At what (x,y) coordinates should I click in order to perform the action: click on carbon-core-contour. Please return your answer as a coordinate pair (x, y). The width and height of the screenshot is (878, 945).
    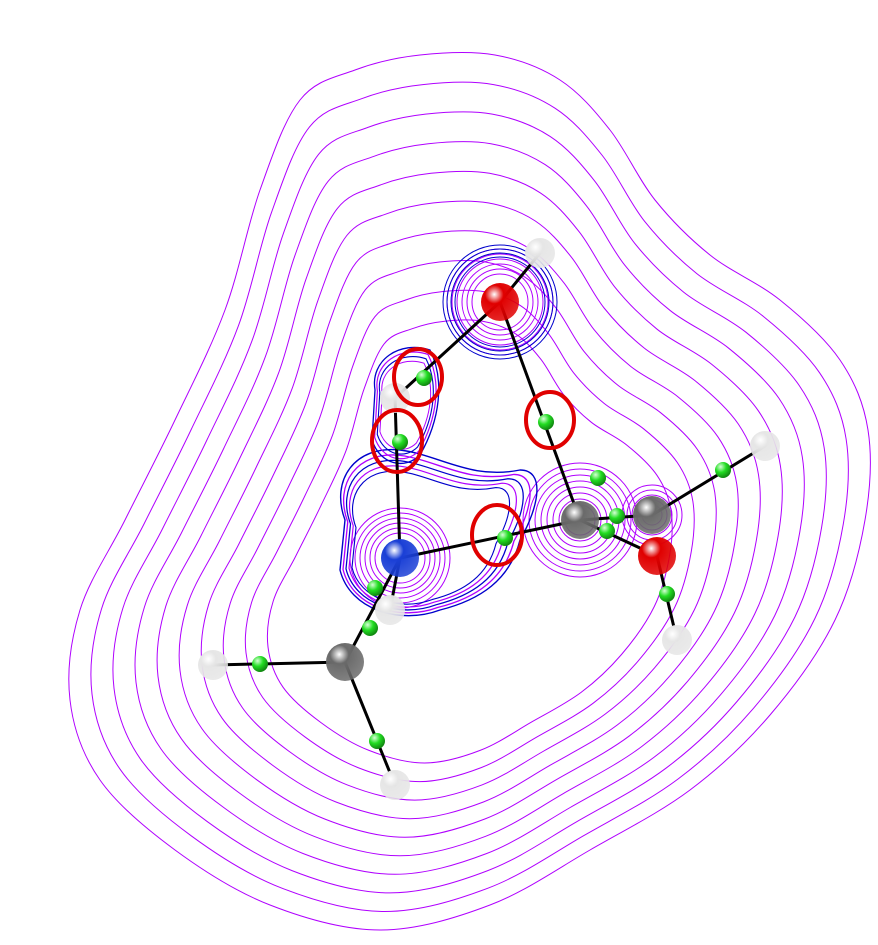
    Looking at the image, I should click on (580, 520).